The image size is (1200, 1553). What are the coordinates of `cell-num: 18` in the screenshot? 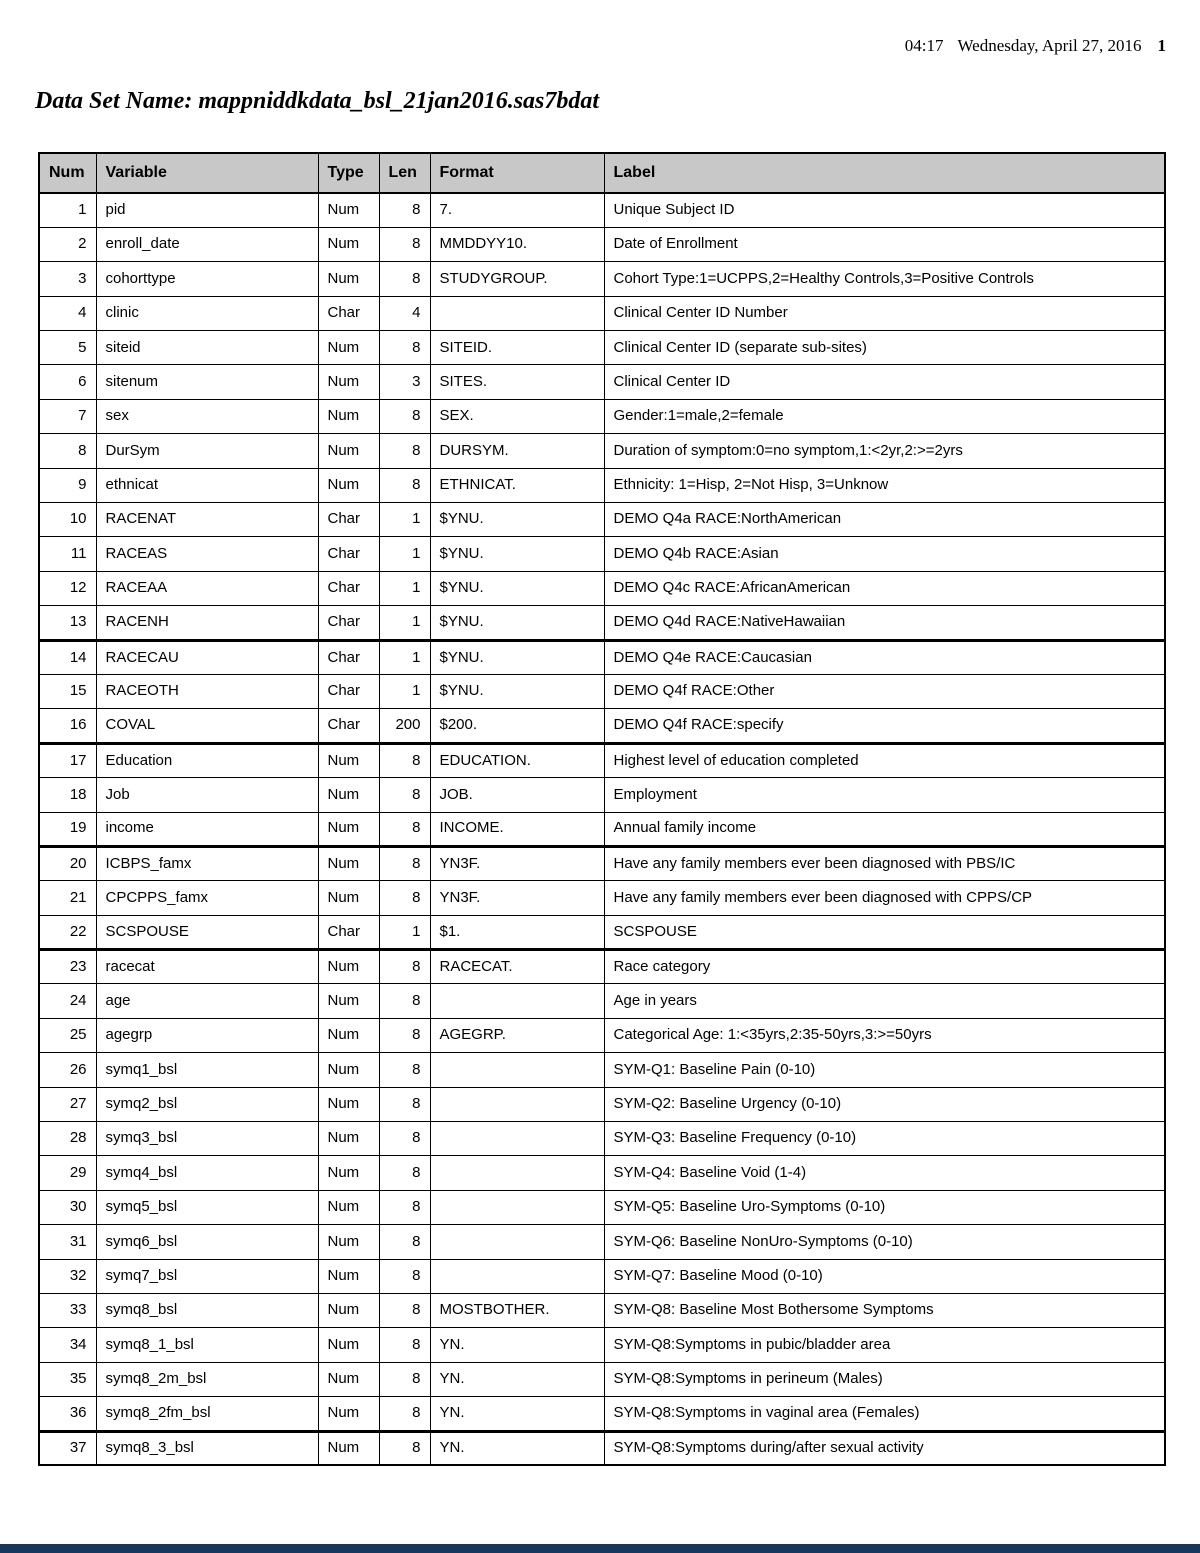 It's located at (67, 795).